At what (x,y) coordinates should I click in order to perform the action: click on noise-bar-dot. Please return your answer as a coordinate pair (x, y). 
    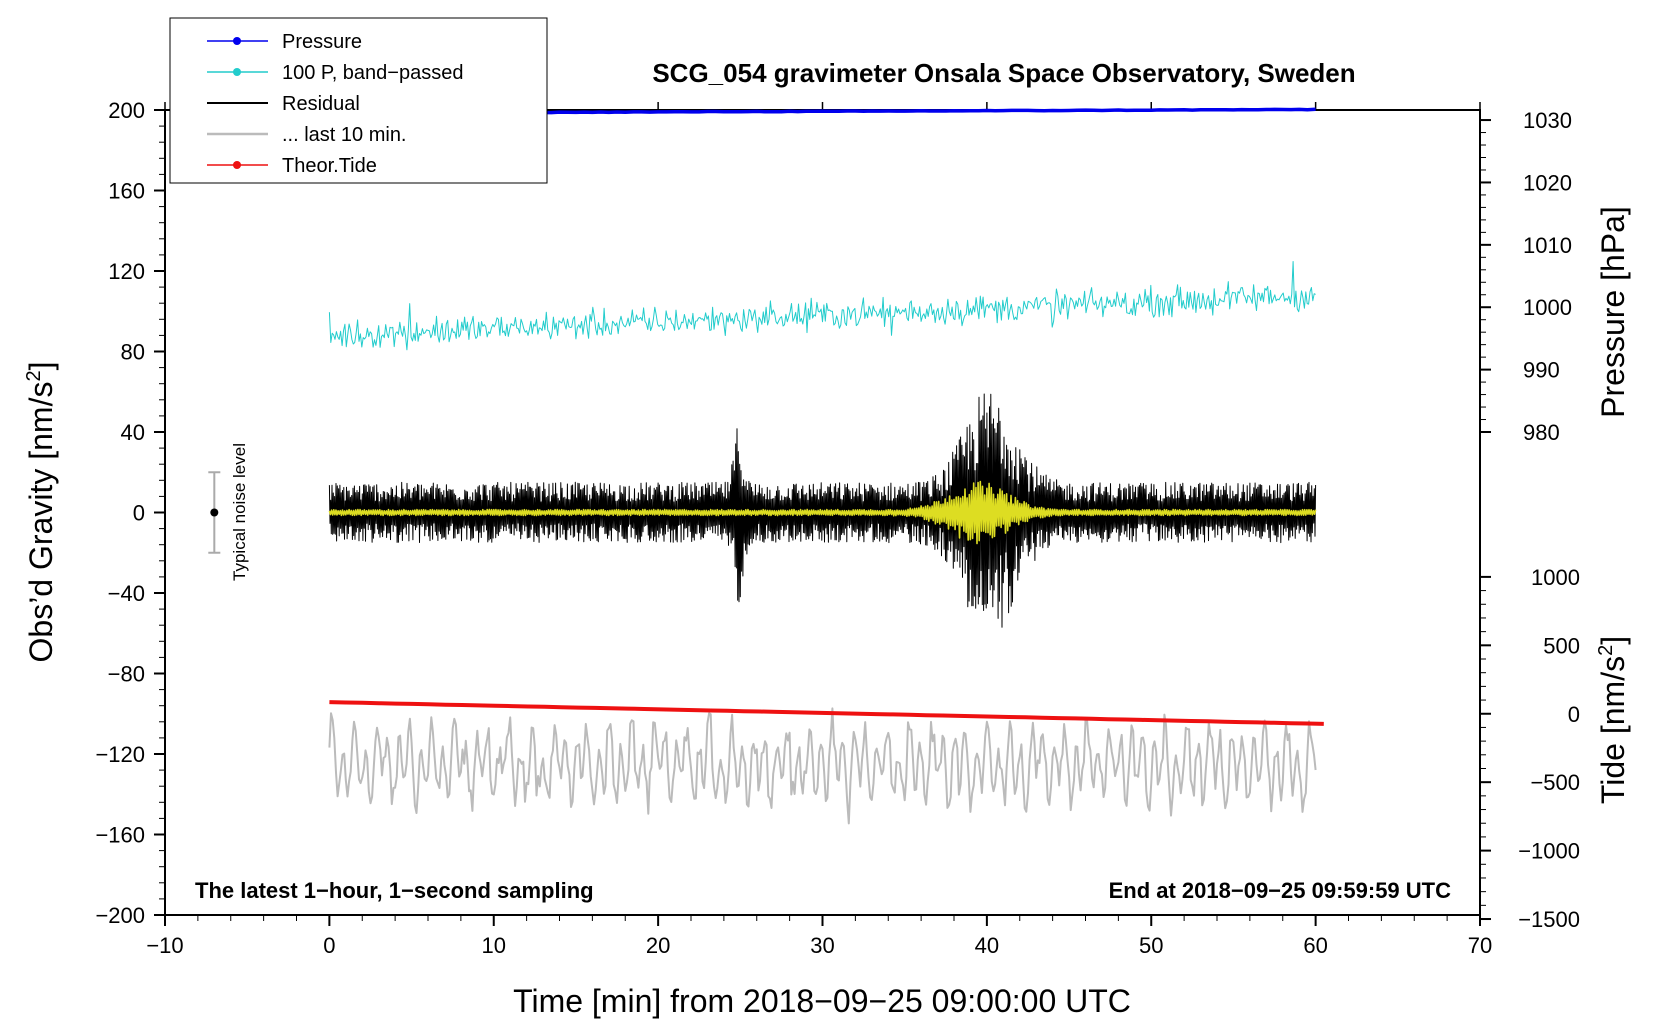
    Looking at the image, I should click on (214, 512).